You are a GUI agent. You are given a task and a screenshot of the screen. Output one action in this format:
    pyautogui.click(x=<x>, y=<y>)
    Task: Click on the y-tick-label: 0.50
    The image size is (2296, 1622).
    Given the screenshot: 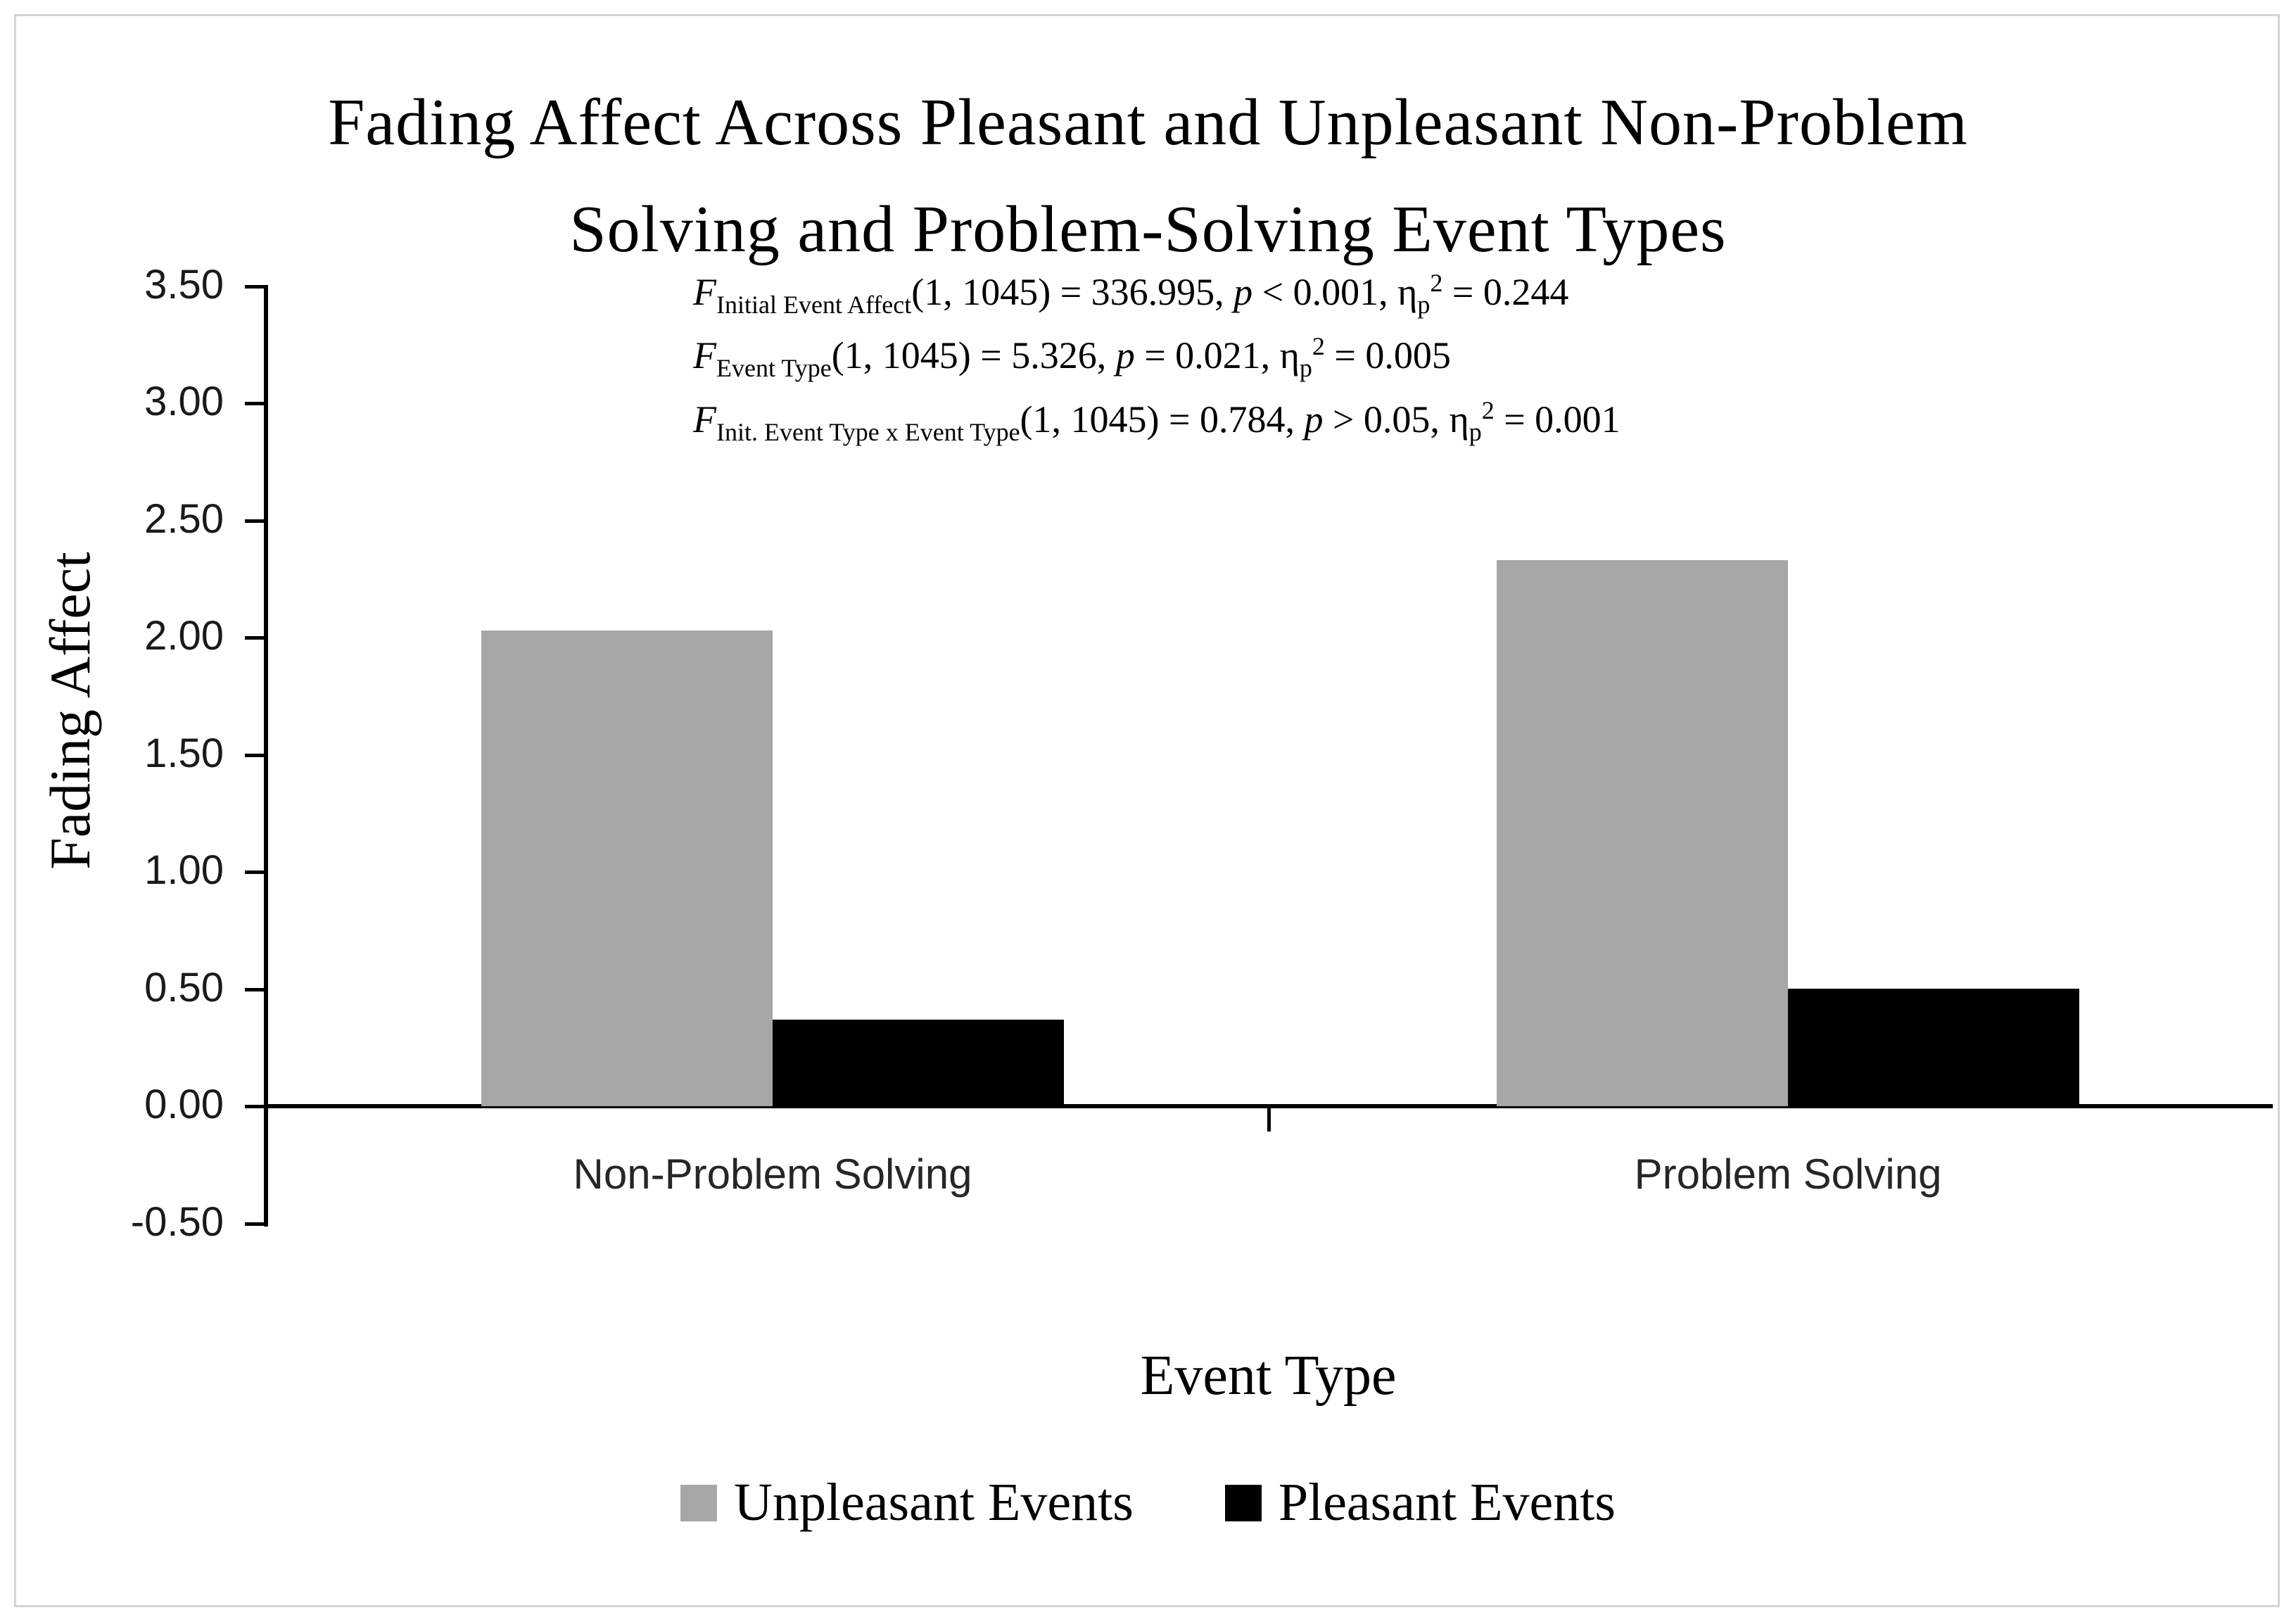 What is the action you would take?
    pyautogui.click(x=184, y=987)
    